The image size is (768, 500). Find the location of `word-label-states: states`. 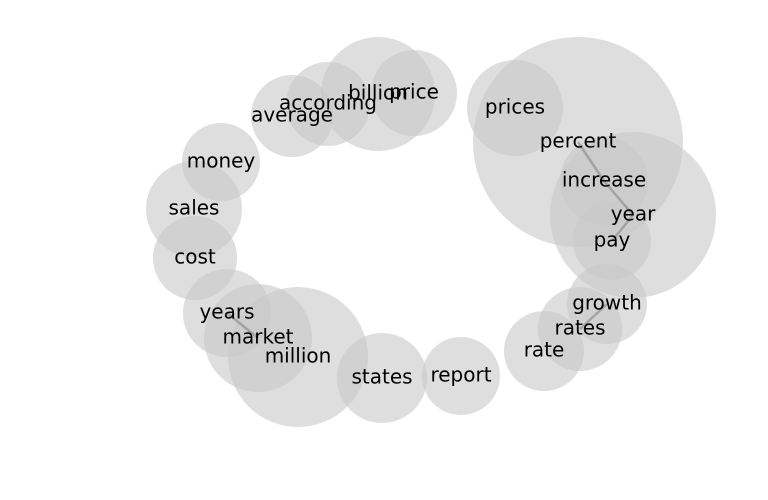

word-label-states: states is located at coordinates (381, 377).